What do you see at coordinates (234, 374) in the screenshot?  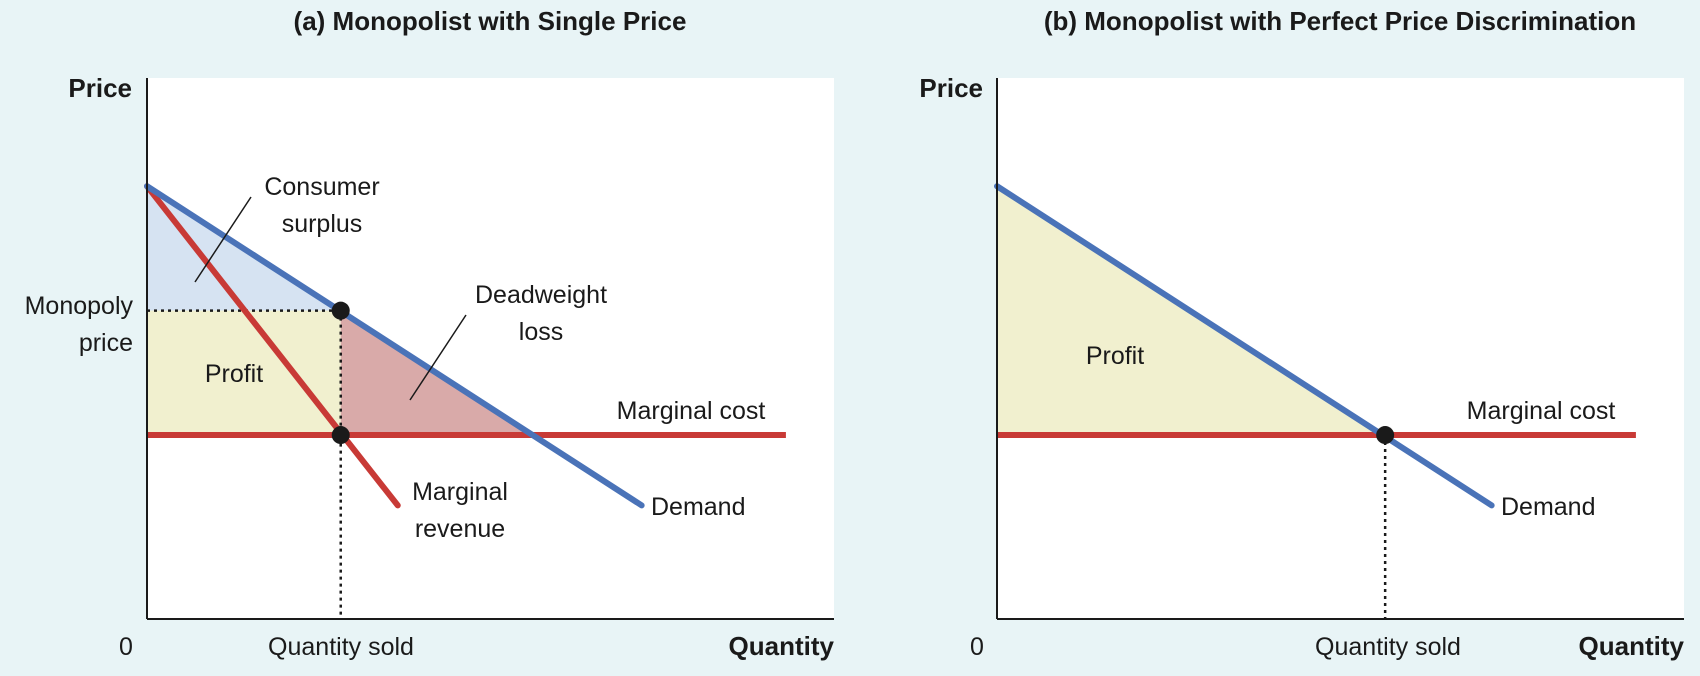 I see `panel-a-profit-label: Profit` at bounding box center [234, 374].